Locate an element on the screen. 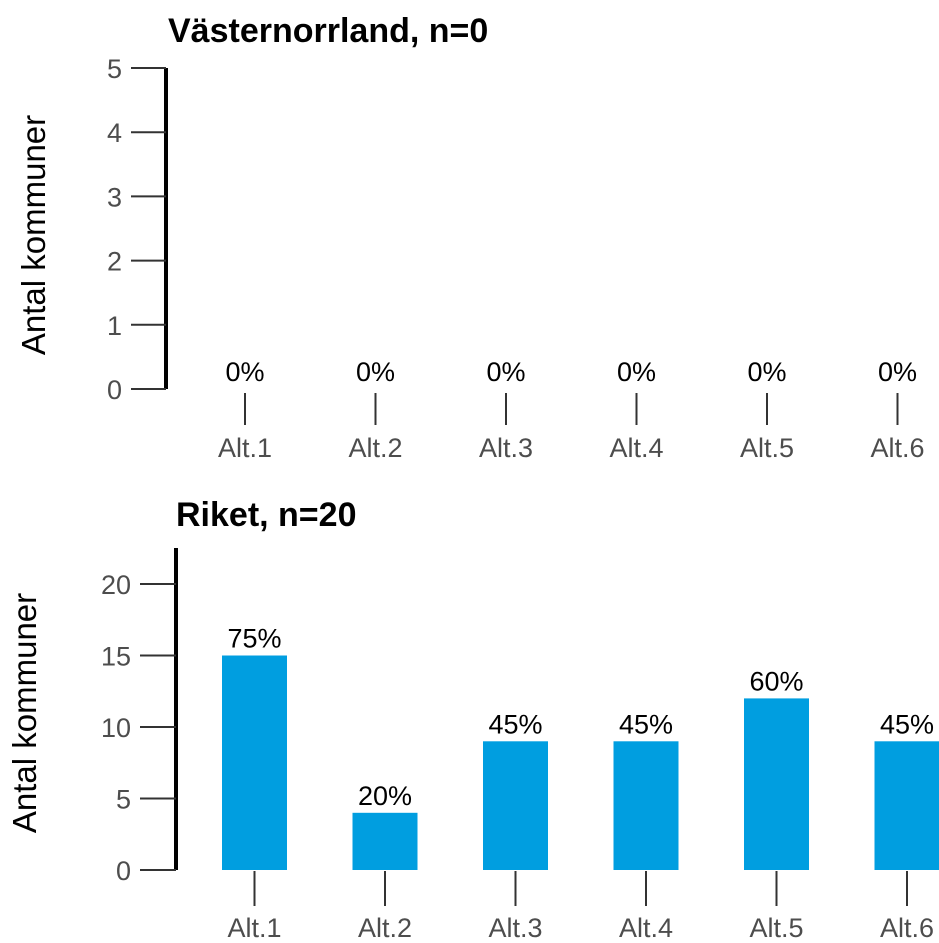 The height and width of the screenshot is (943, 939). y-tick-label: 1 is located at coordinates (114, 326).